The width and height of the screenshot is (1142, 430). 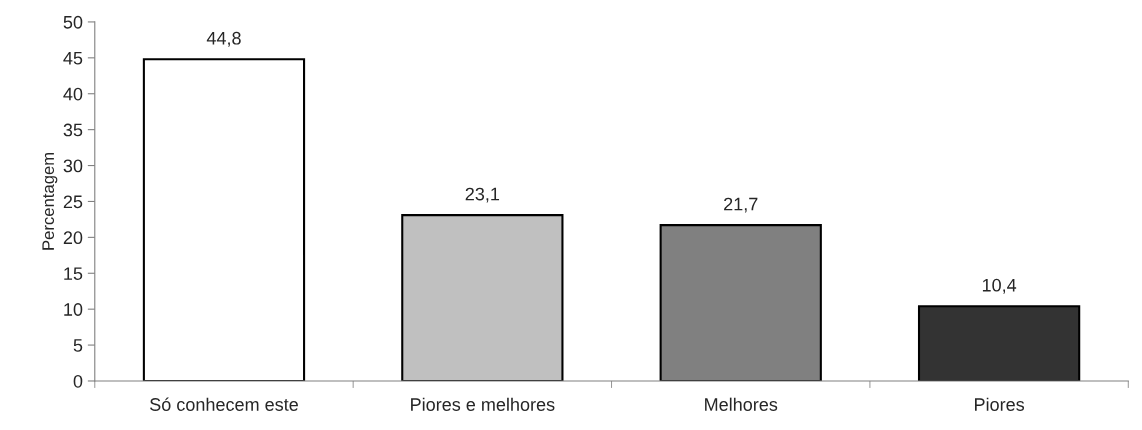 I want to click on x-tick-label: Piores e melhores, so click(x=483, y=404).